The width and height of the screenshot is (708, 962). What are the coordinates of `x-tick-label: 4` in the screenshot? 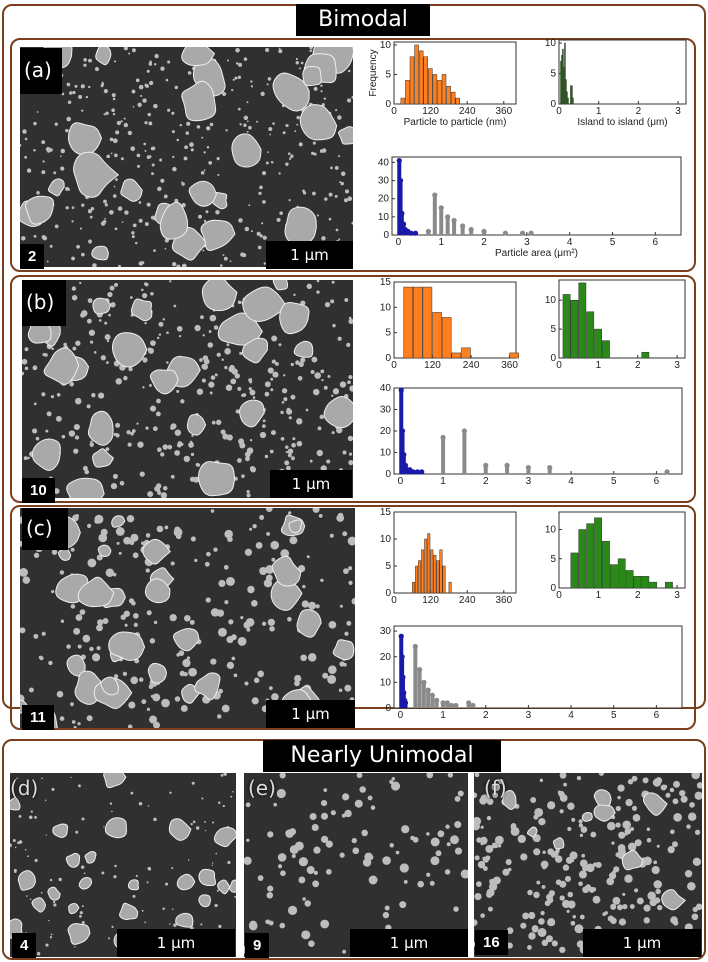 It's located at (570, 242).